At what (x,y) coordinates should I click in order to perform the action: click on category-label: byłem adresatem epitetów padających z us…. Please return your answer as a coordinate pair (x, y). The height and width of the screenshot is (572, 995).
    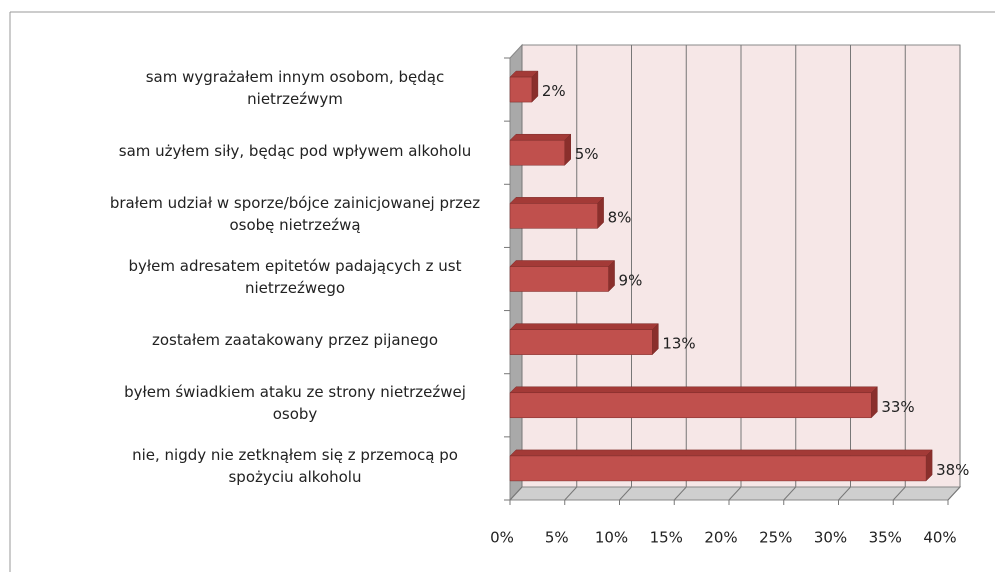
    Looking at the image, I should click on (295, 277).